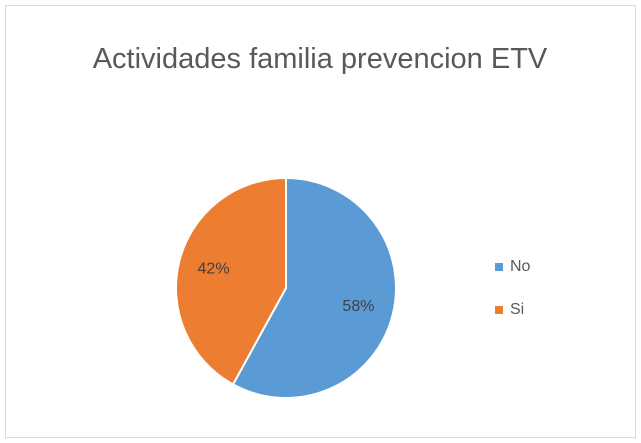  I want to click on data-label: 58%, so click(358, 306).